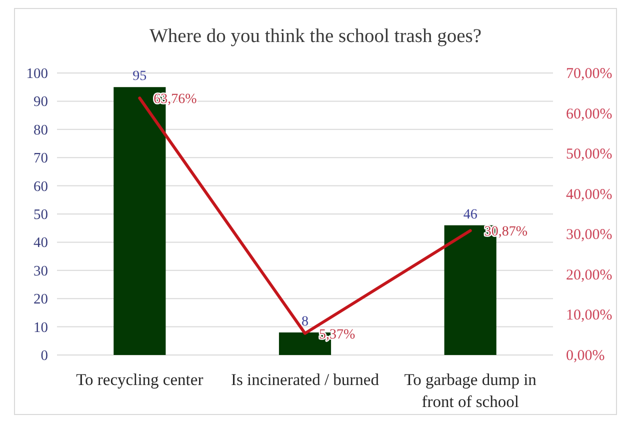  What do you see at coordinates (470, 214) in the screenshot?
I see `data-label: 46` at bounding box center [470, 214].